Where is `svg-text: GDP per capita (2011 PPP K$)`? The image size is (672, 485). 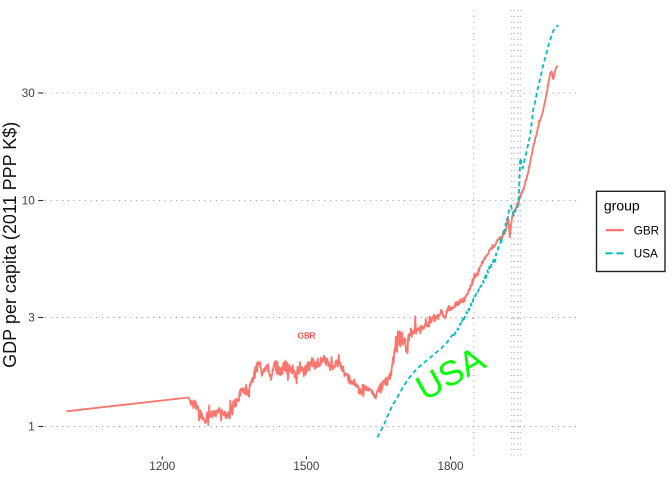
svg-text: GDP per capita (2011 PPP K$) is located at coordinates (10, 245).